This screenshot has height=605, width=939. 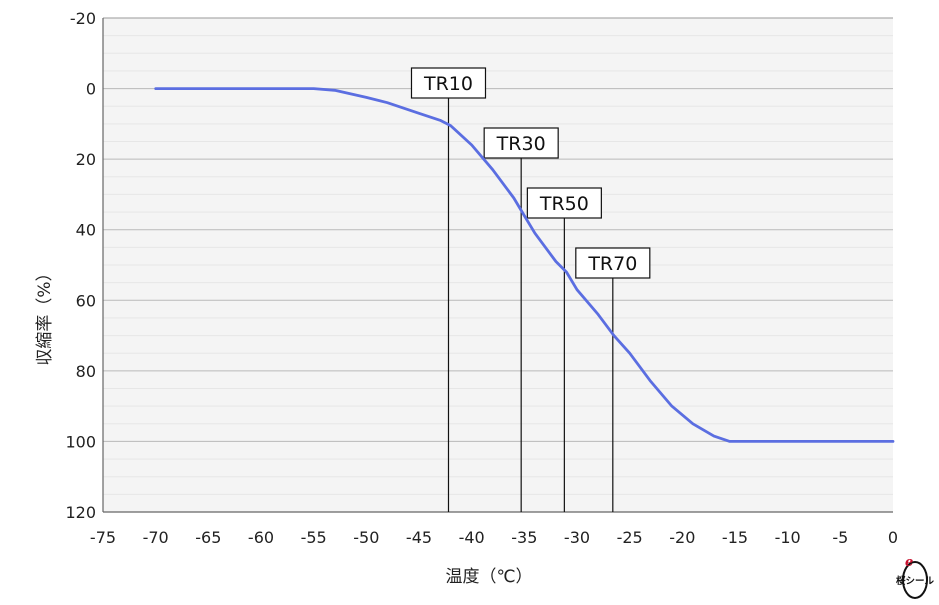 What do you see at coordinates (788, 537) in the screenshot?
I see `x-tick-label: -10` at bounding box center [788, 537].